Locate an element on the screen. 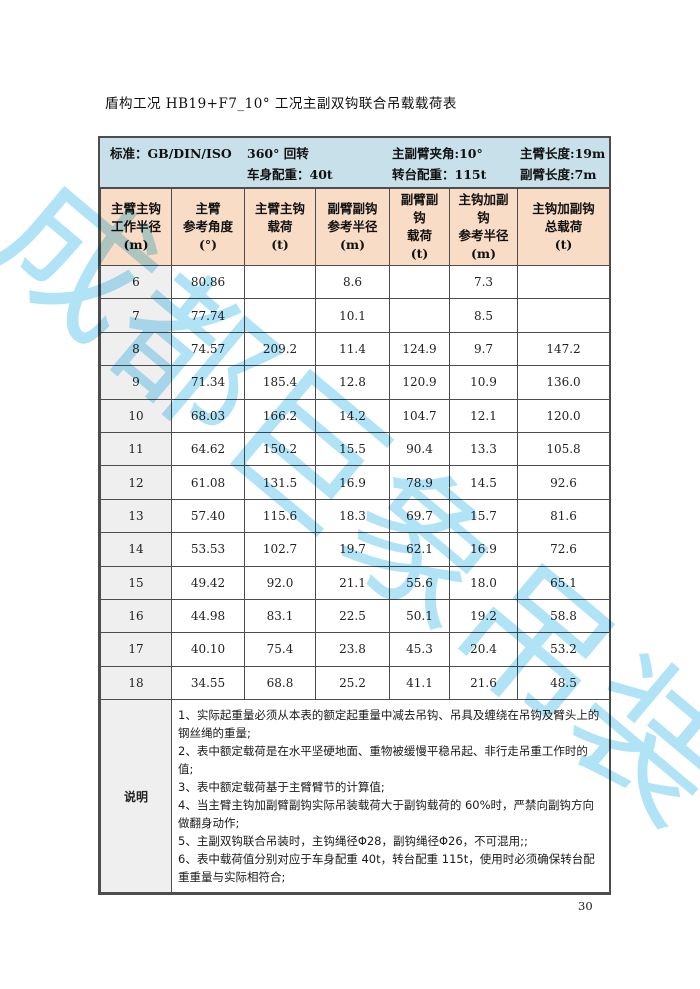 The height and width of the screenshot is (989, 700). value-cell: 102.7 is located at coordinates (280, 549).